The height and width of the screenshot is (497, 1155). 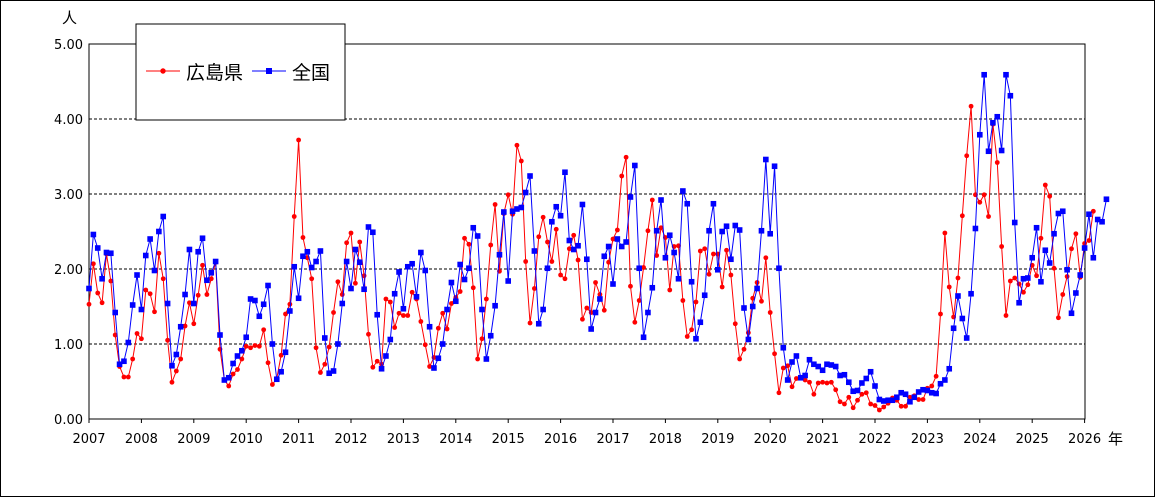 What do you see at coordinates (927, 439) in the screenshot?
I see `x-tick-label: 2023` at bounding box center [927, 439].